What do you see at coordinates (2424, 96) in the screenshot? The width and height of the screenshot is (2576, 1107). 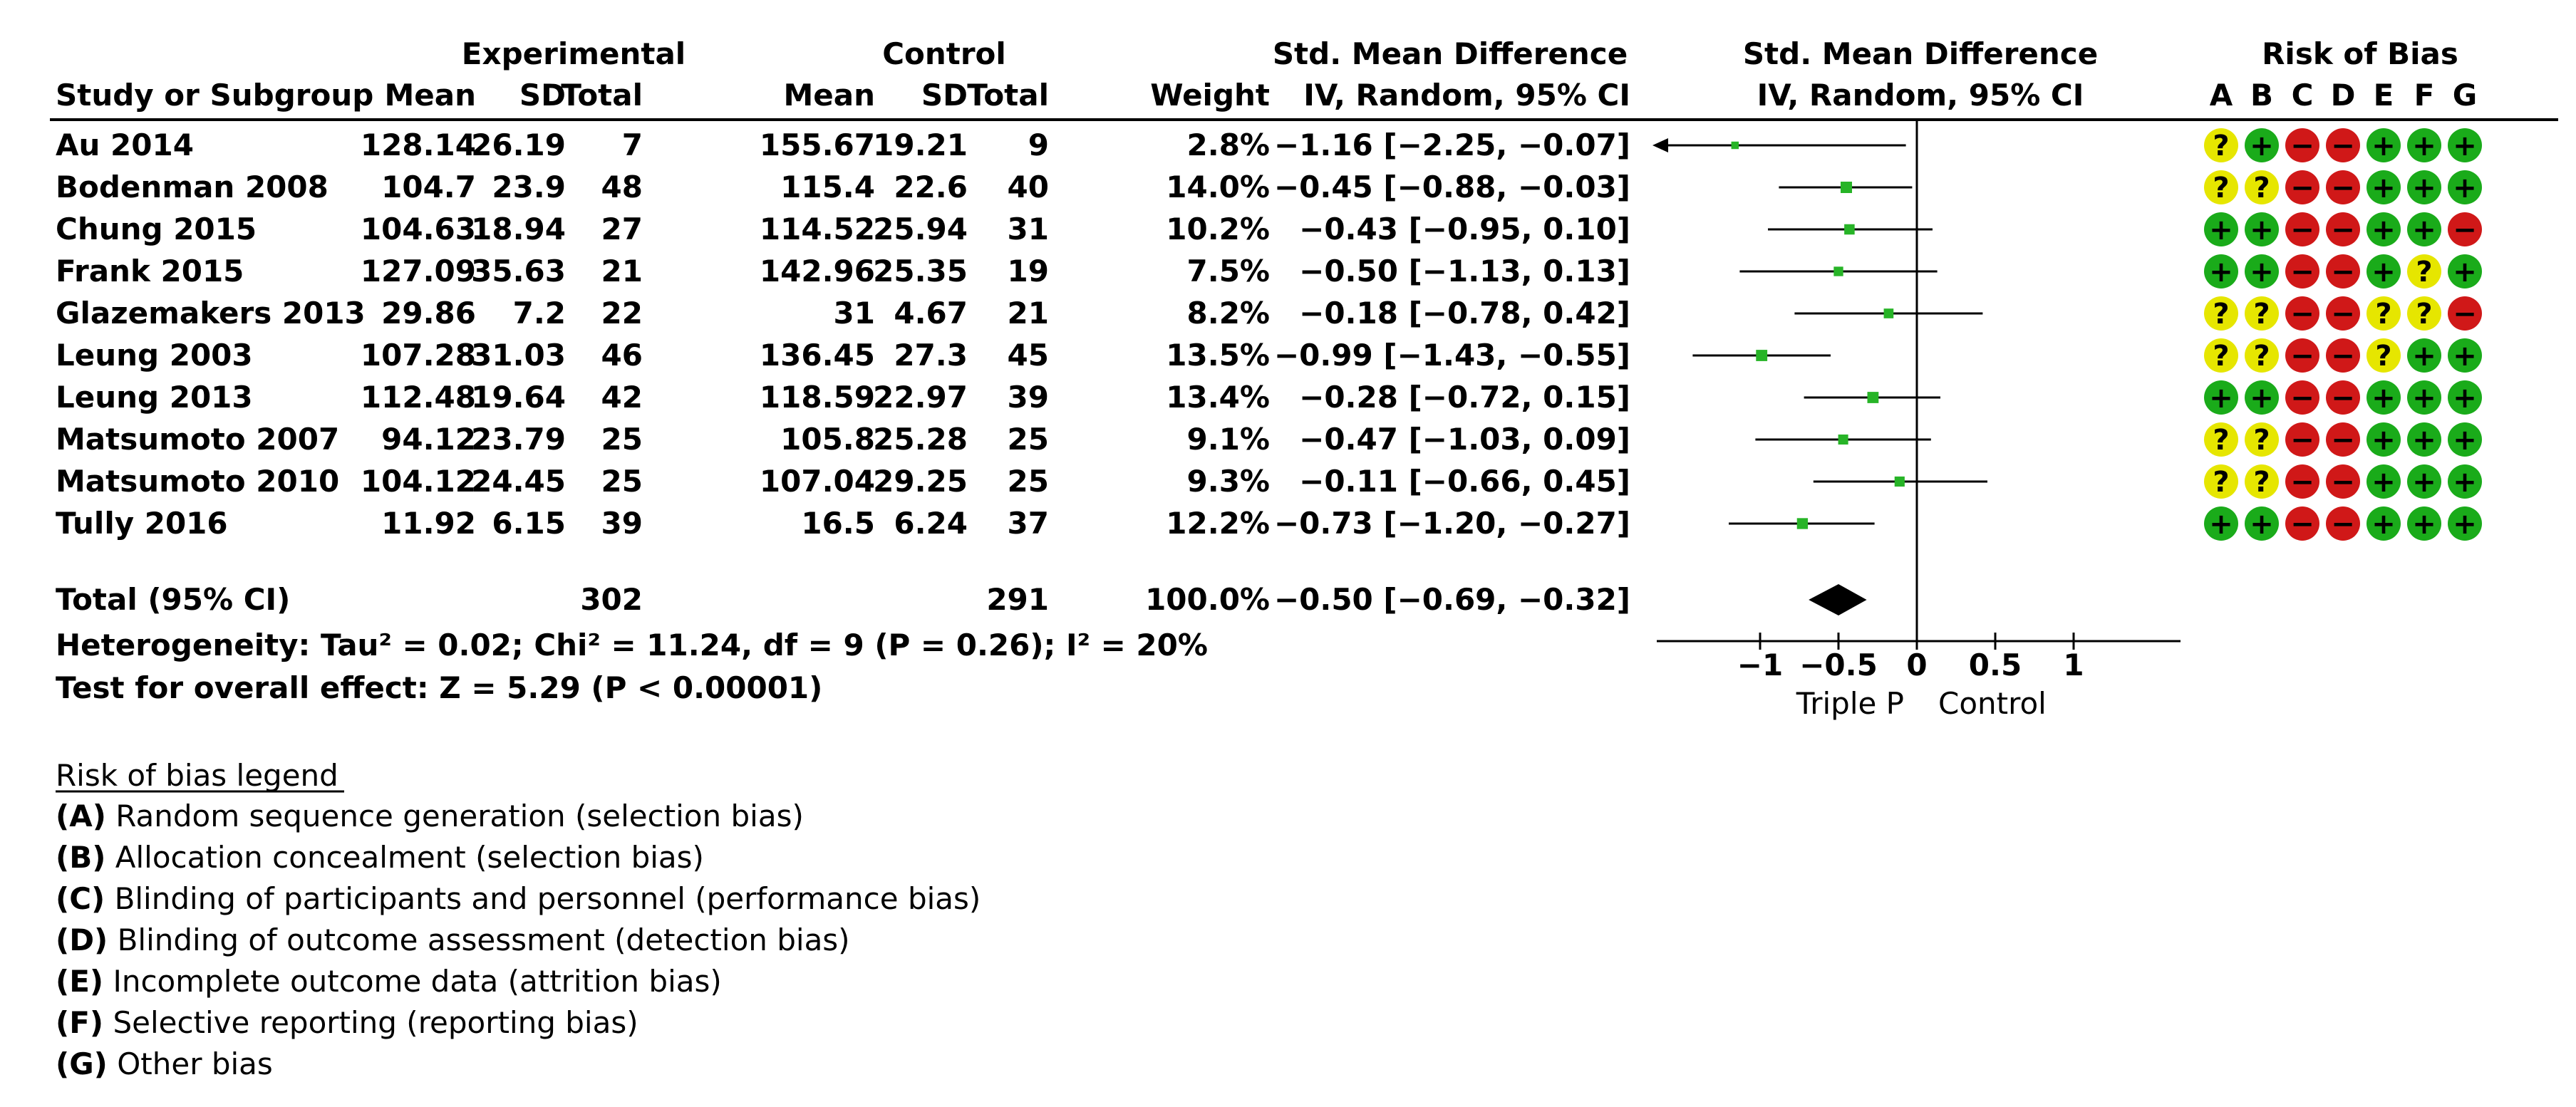 I see `rob-domain-header-F: F` at bounding box center [2424, 96].